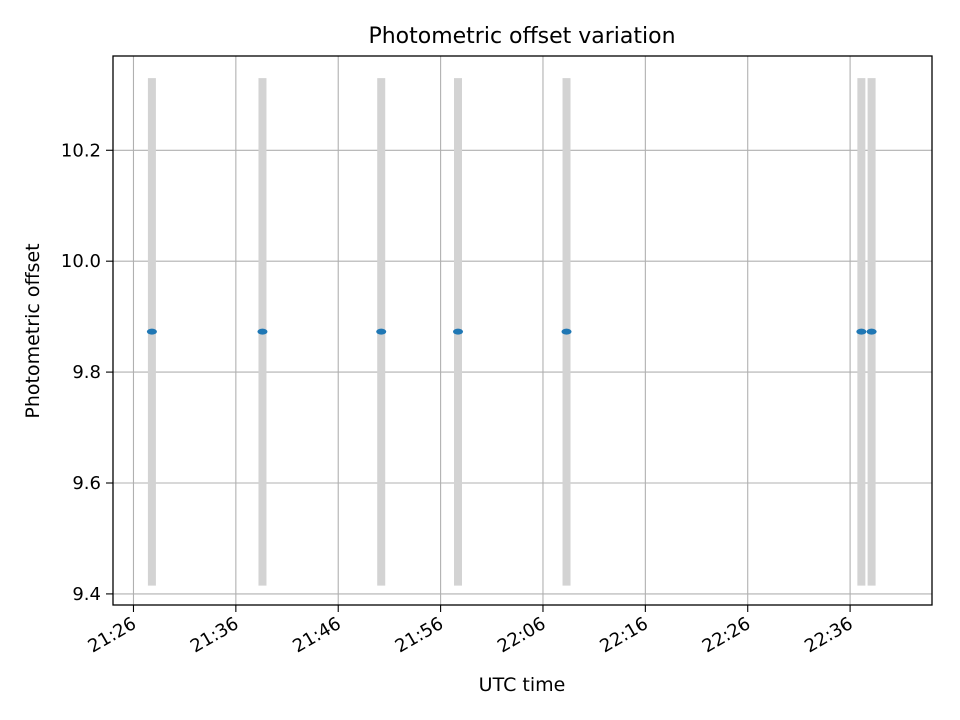 The height and width of the screenshot is (720, 960). What do you see at coordinates (471, 631) in the screenshot?
I see `x-axis-ticks: 21:26 21:36 21:46 21:56 22:06 22:16 22:26 22:36` at bounding box center [471, 631].